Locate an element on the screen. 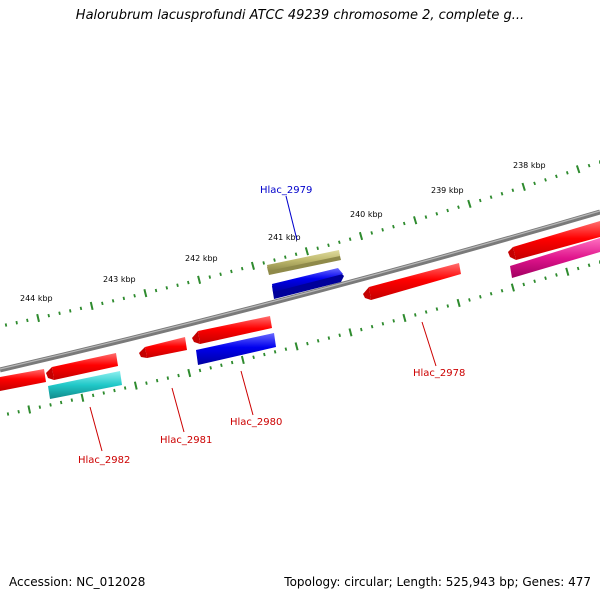  gene-label: Hlac_2979 is located at coordinates (286, 190).